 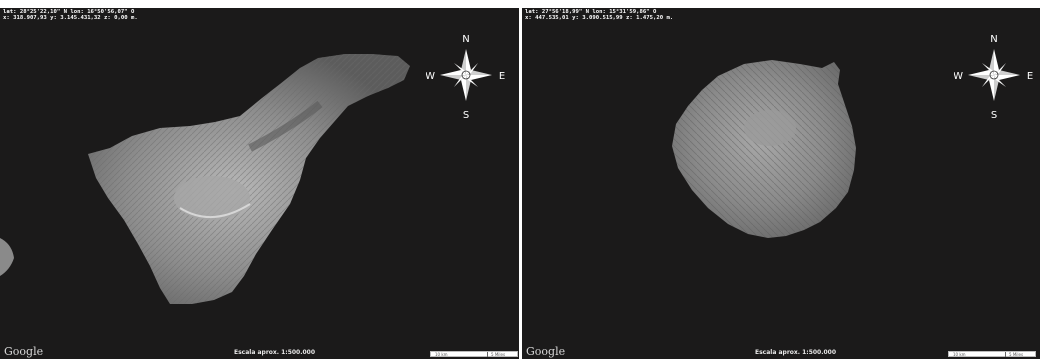 What do you see at coordinates (69, 12) in the screenshot?
I see `coord-latlon: lat: 28°25'22,10" N lon: 16°50'56,07" O` at bounding box center [69, 12].